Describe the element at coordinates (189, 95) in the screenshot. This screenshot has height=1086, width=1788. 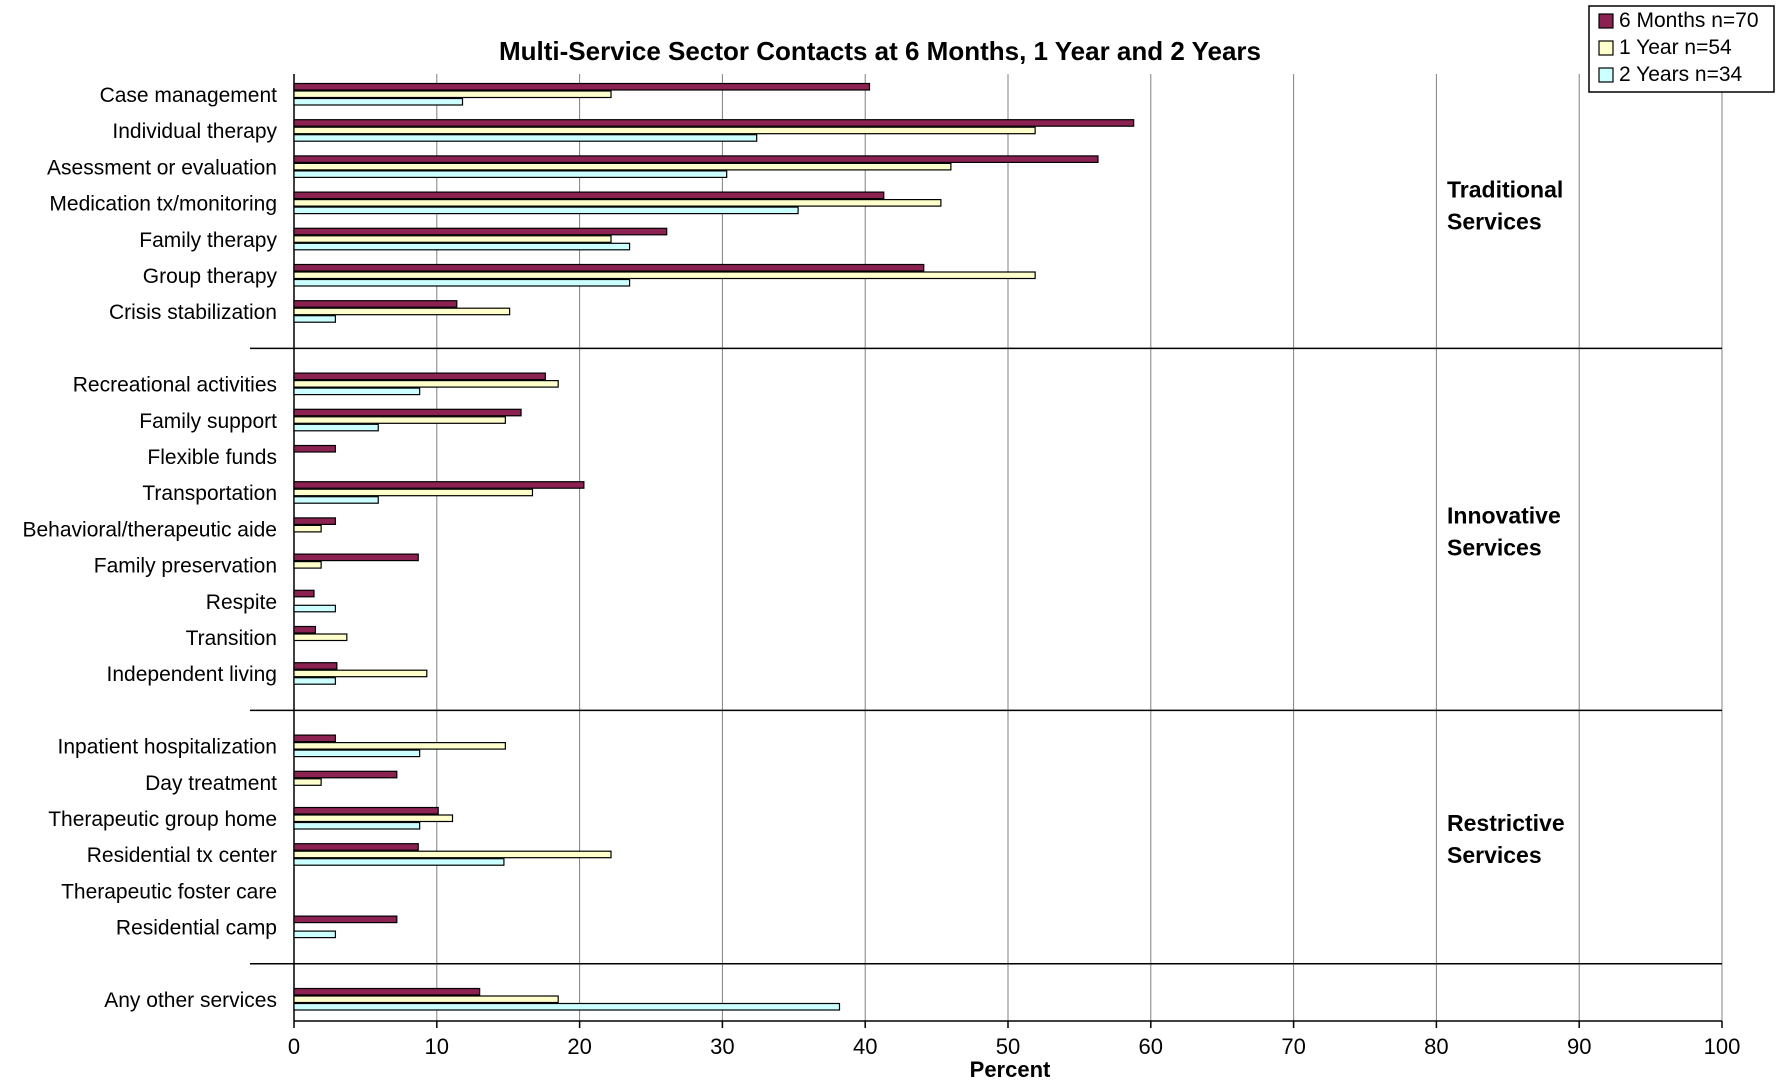
I see `category-label: Case management` at that location.